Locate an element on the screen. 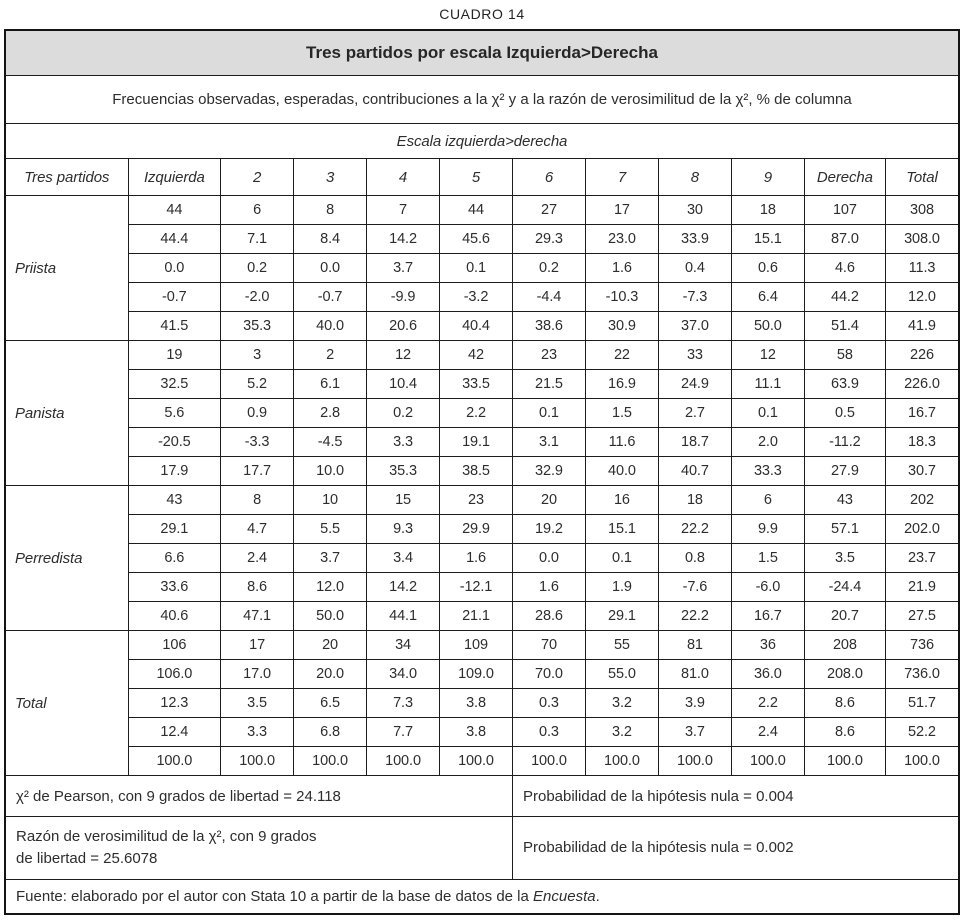 Image resolution: width=964 pixels, height=922 pixels. data-cell: 1.5 is located at coordinates (621, 413).